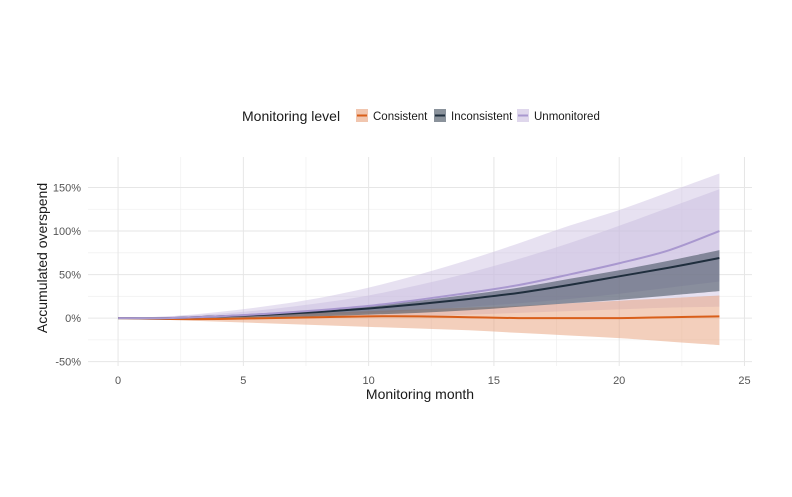 The width and height of the screenshot is (792, 497). What do you see at coordinates (567, 117) in the screenshot?
I see `legend-label-unmonitored: Unmonitored` at bounding box center [567, 117].